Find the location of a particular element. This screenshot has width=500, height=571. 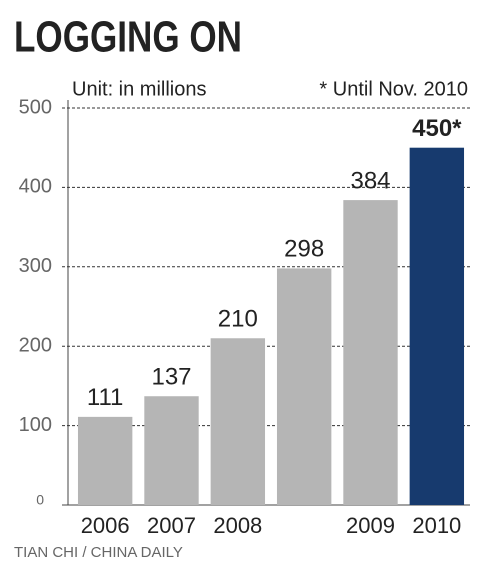

x-tick-label: 2008 is located at coordinates (237, 525).